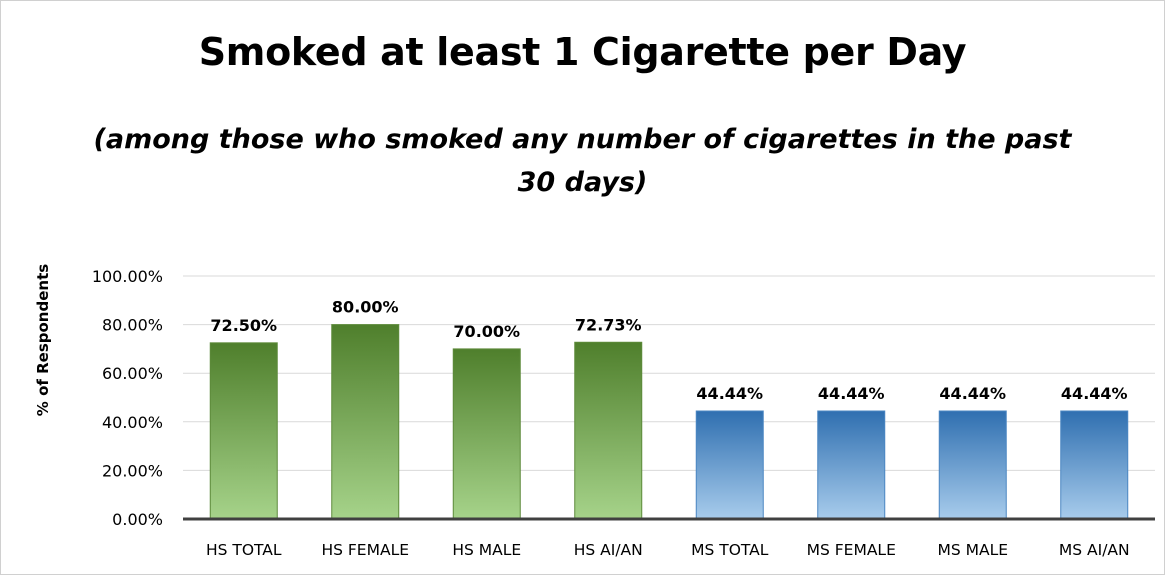 The height and width of the screenshot is (575, 1165). I want to click on y-tick-label: 100.00%, so click(127, 276).